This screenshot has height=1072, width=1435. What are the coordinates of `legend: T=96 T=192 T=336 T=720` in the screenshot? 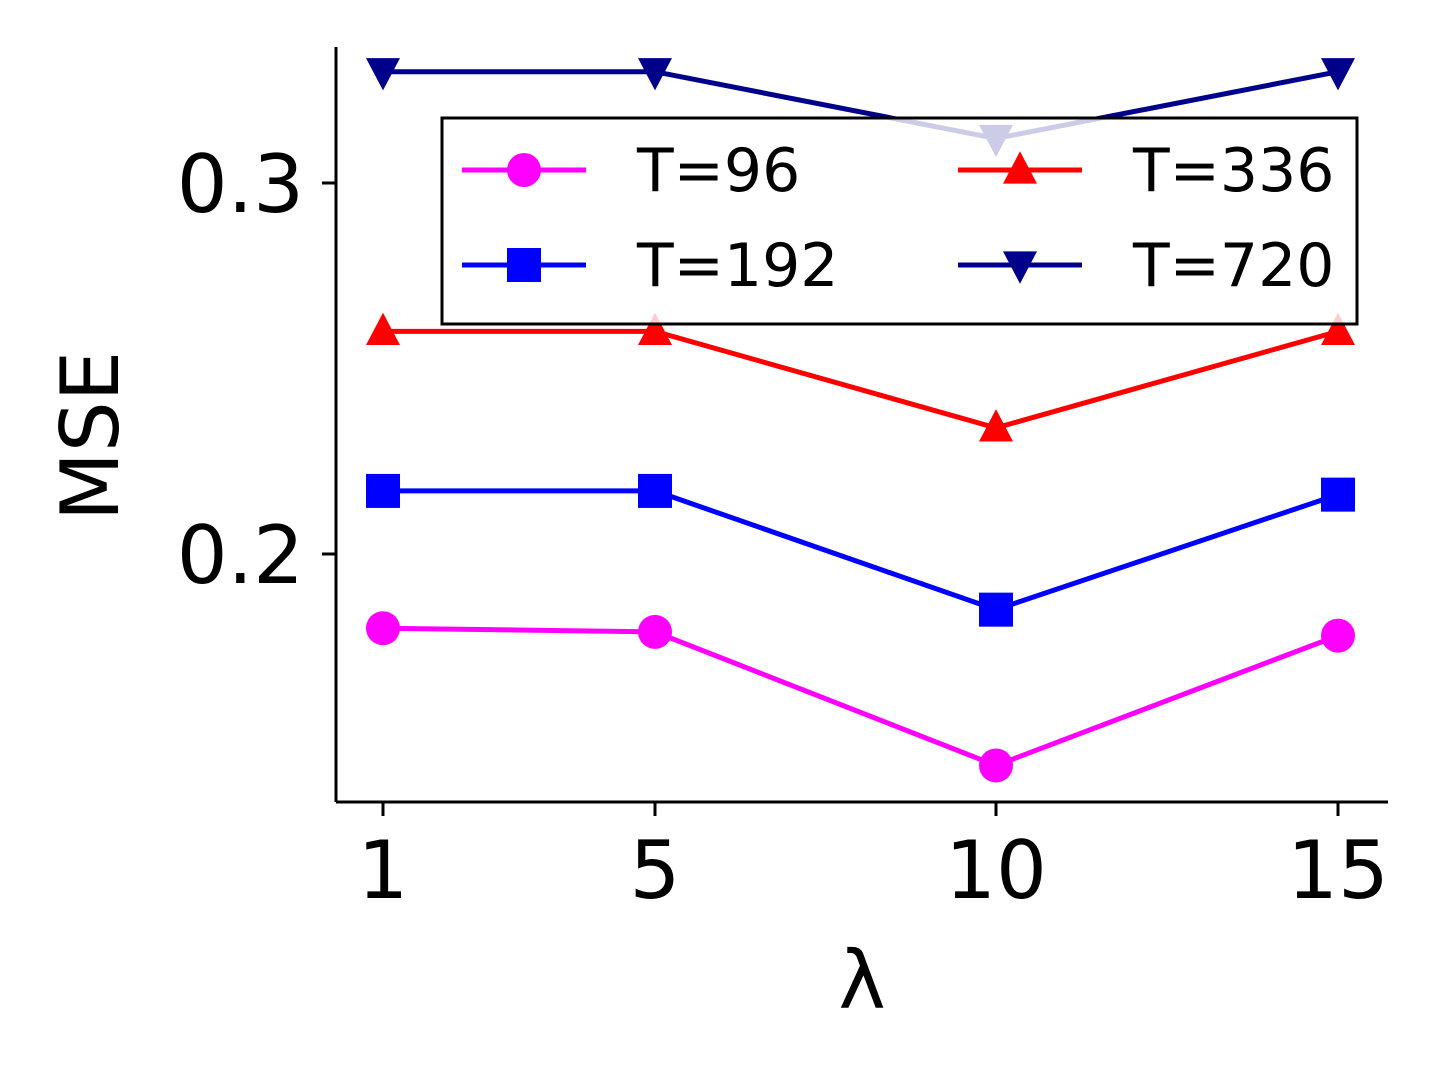 It's located at (899, 221).